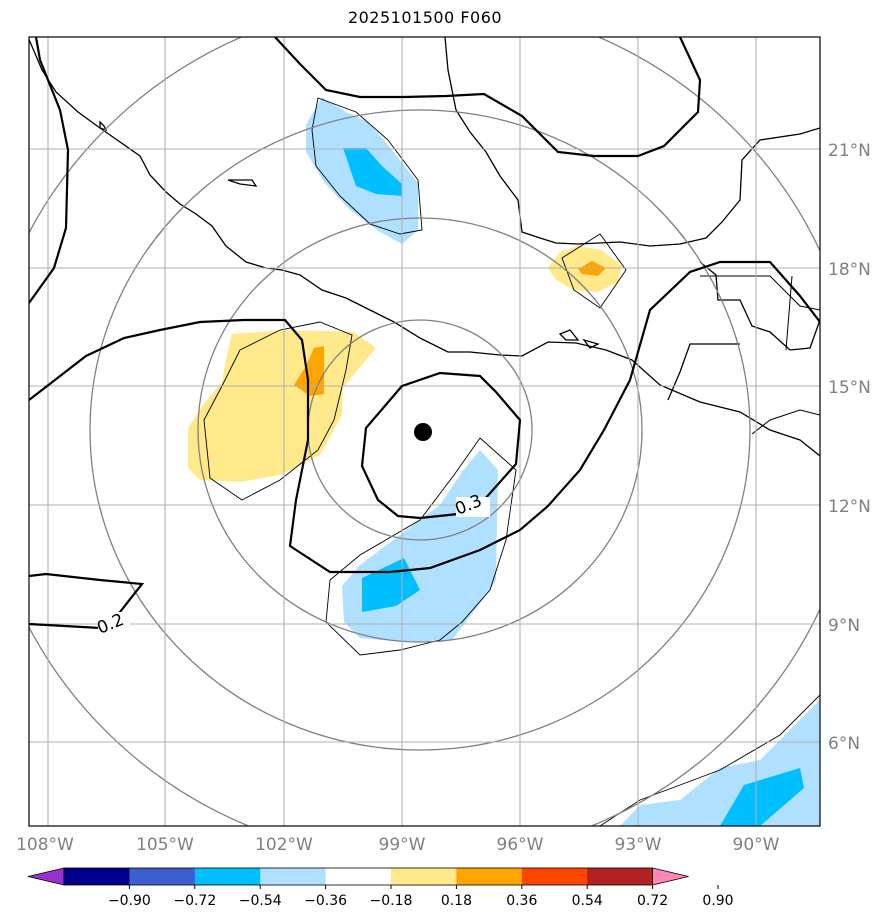  I want to click on lat-label: 6°N, so click(844, 744).